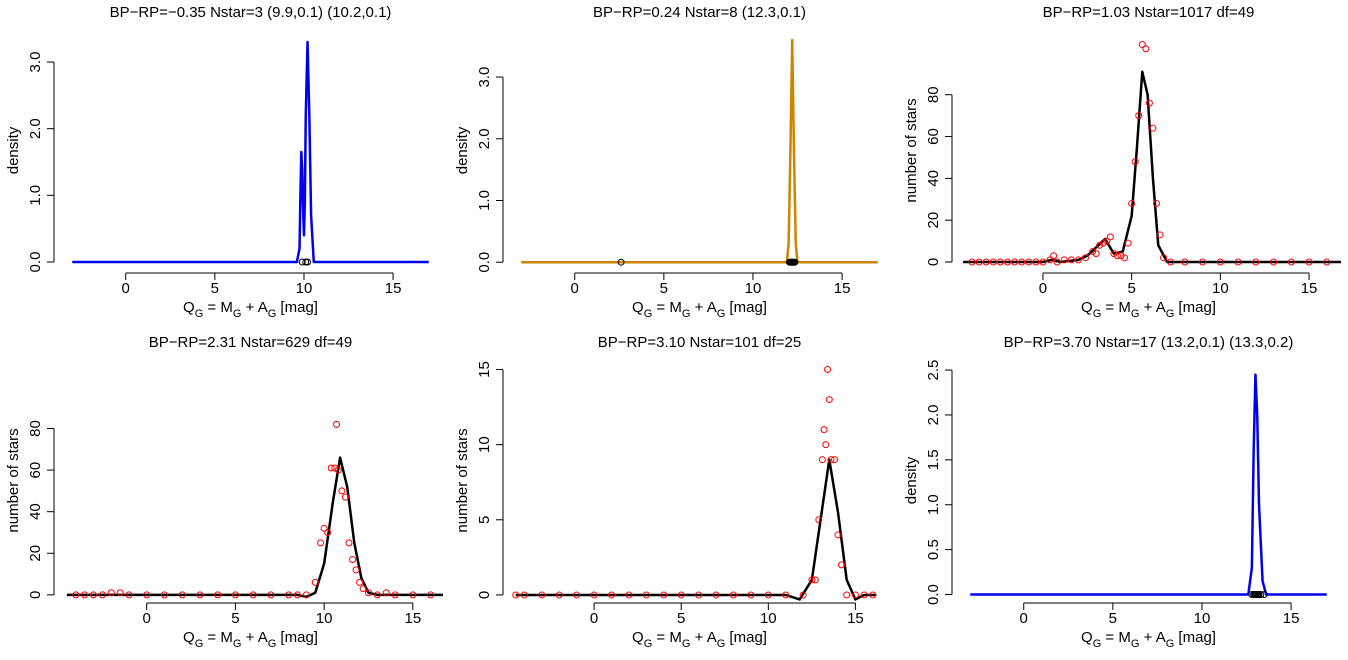  What do you see at coordinates (933, 136) in the screenshot?
I see `y-tick-label: 60` at bounding box center [933, 136].